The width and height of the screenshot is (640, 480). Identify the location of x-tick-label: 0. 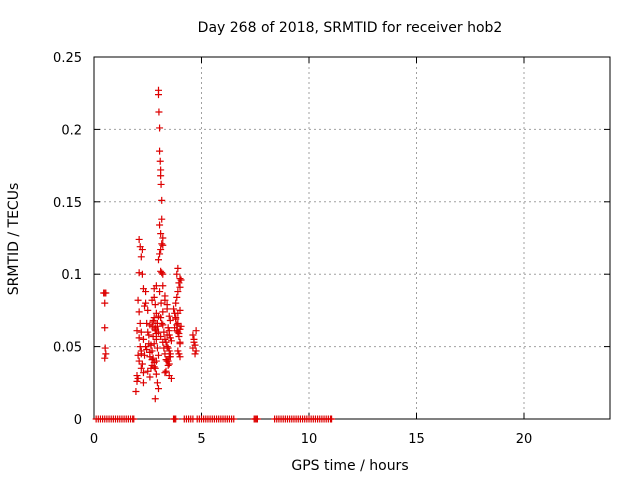
(94, 439).